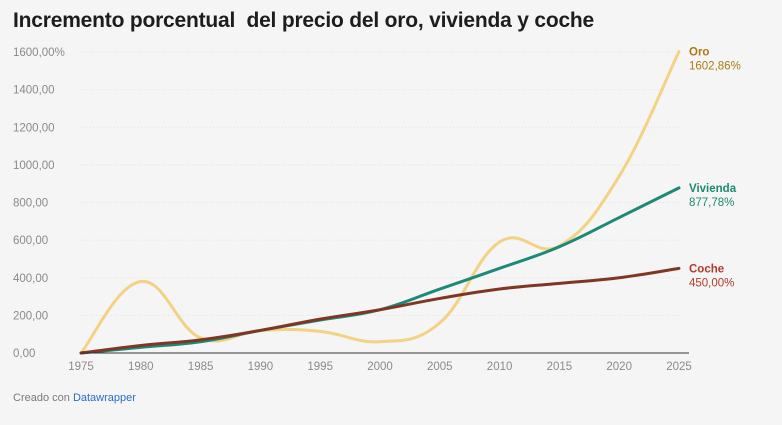 This screenshot has height=425, width=782. I want to click on y-tick-label: 800,00, so click(30, 204).